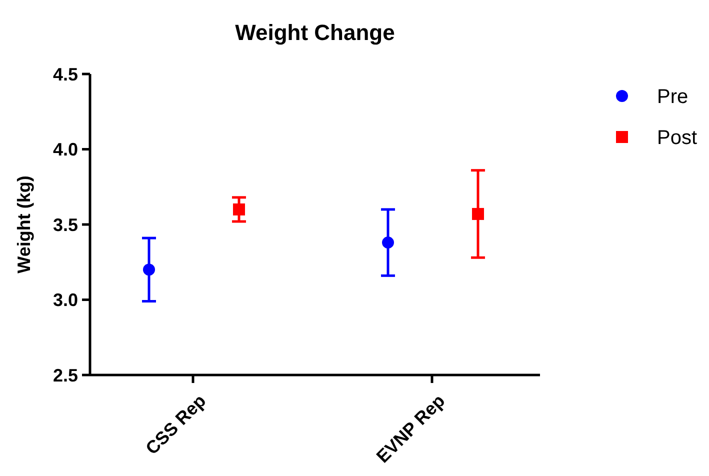  What do you see at coordinates (65, 150) in the screenshot?
I see `y-tick-label: 4.0` at bounding box center [65, 150].